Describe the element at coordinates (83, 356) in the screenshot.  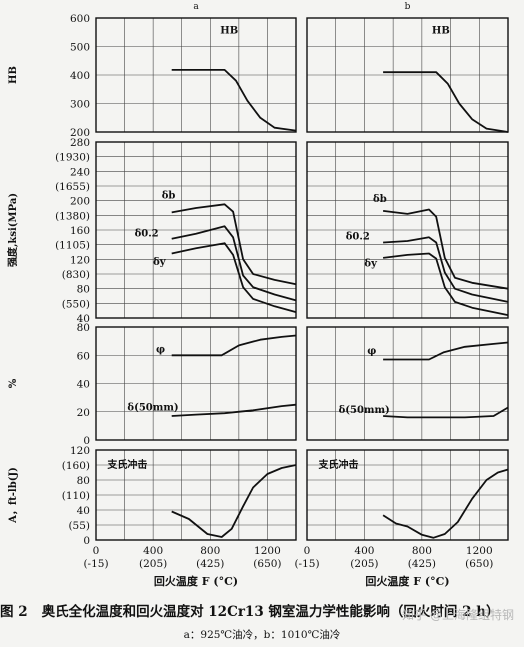
I see `y-tick-label: 60` at that location.